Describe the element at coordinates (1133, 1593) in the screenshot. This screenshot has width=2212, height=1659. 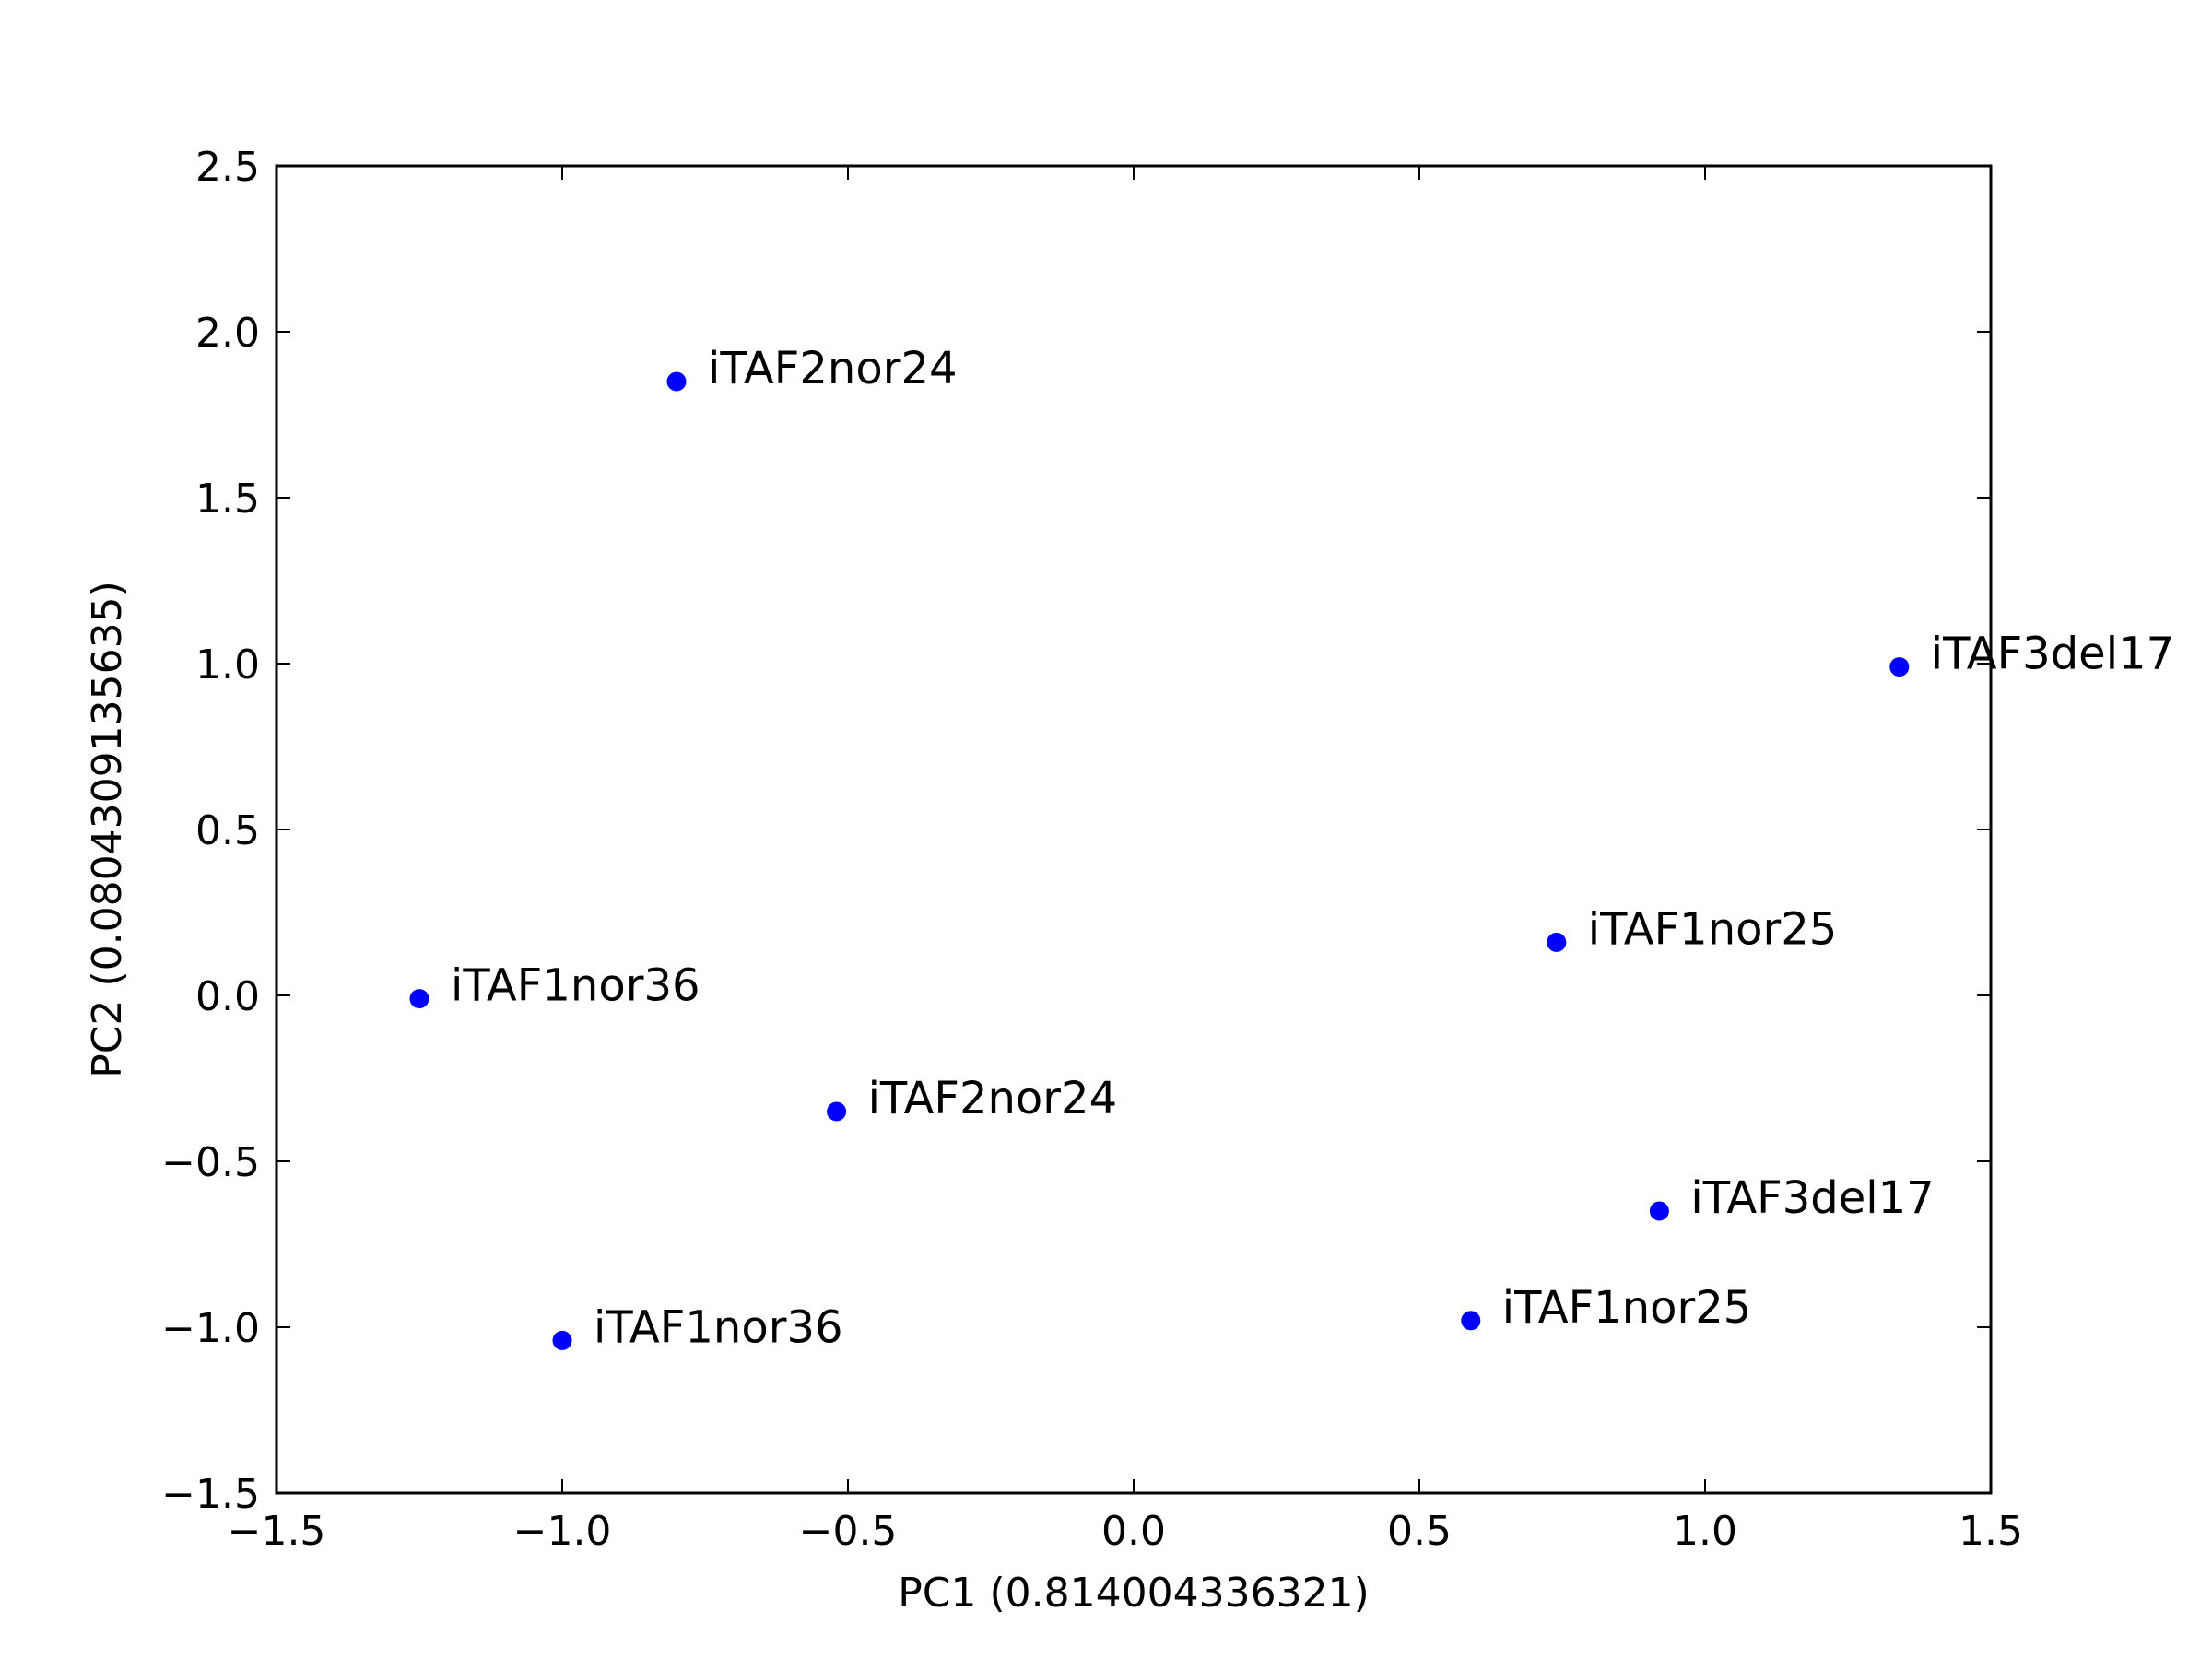
I see `x-axis-title: PC1 (0.814004336321)` at that location.